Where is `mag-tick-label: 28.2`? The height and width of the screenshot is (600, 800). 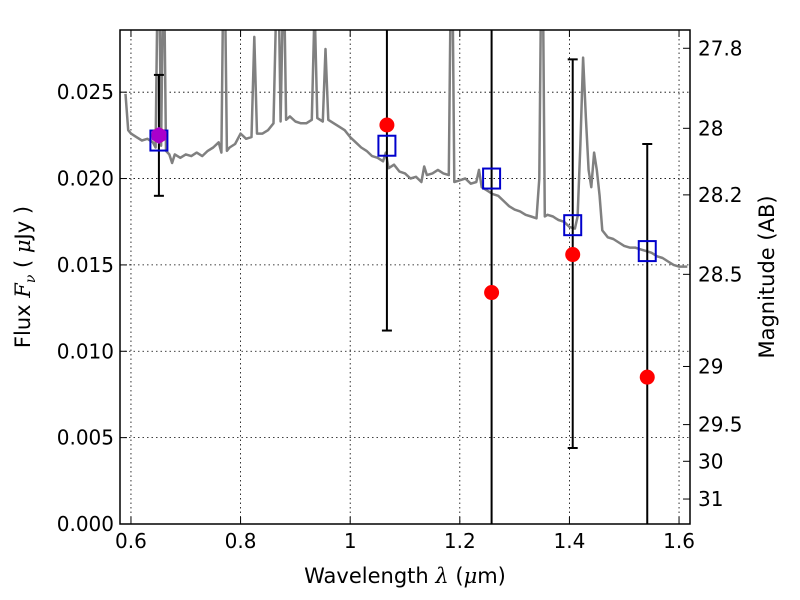 mag-tick-label: 28.2 is located at coordinates (720, 195).